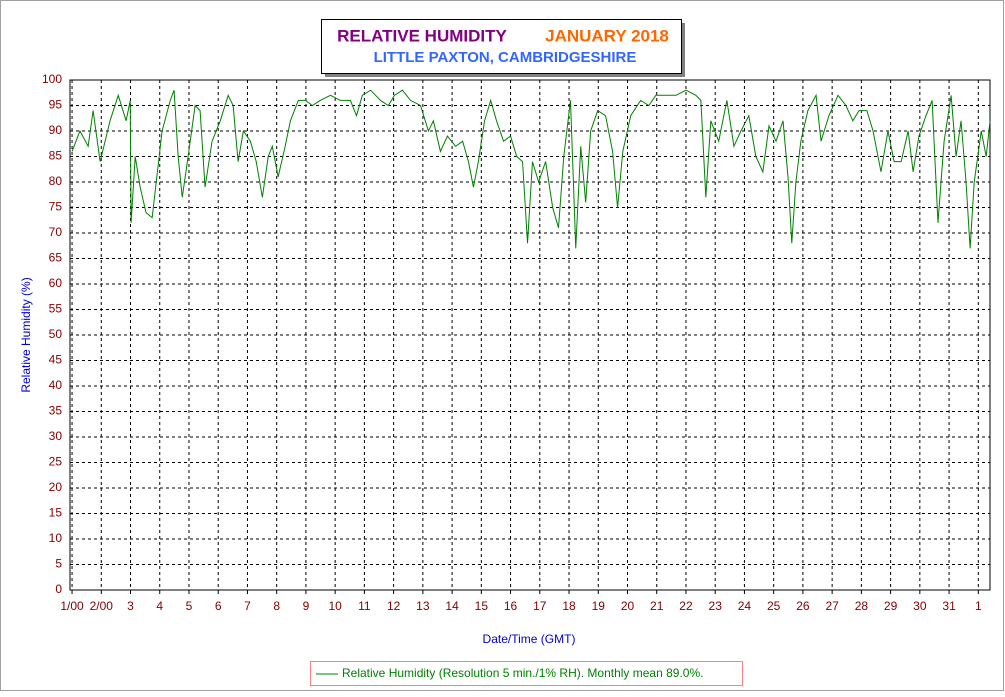  Describe the element at coordinates (607, 35) in the screenshot. I see `chart-period: JANUARY 2018` at that location.